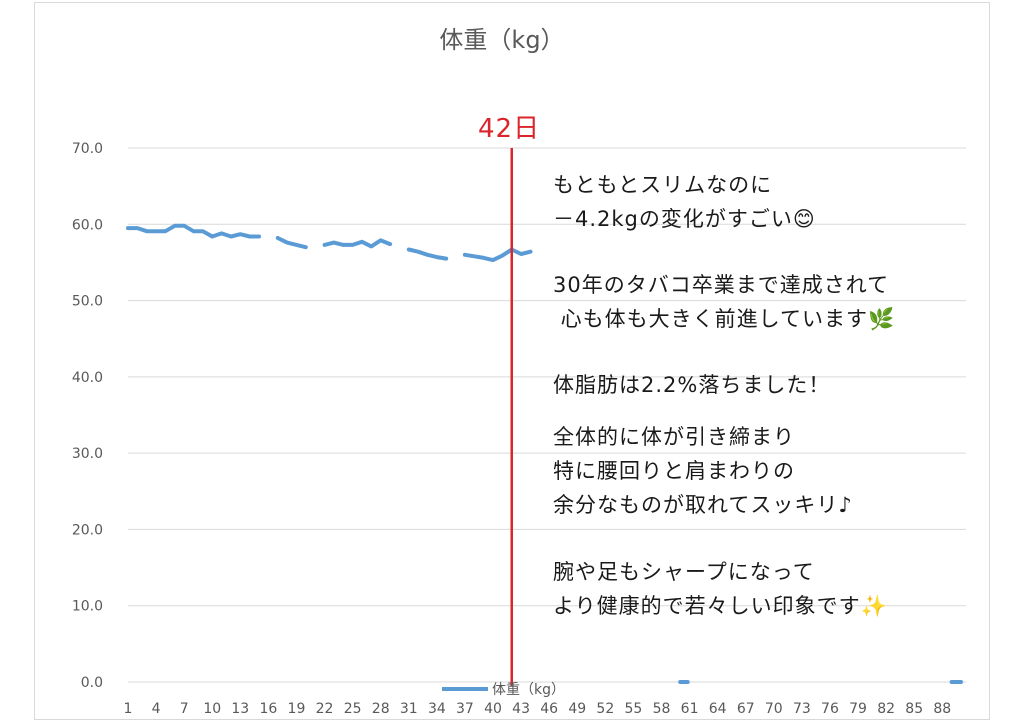 The width and height of the screenshot is (1024, 724). I want to click on x-tick-label: 4, so click(156, 709).